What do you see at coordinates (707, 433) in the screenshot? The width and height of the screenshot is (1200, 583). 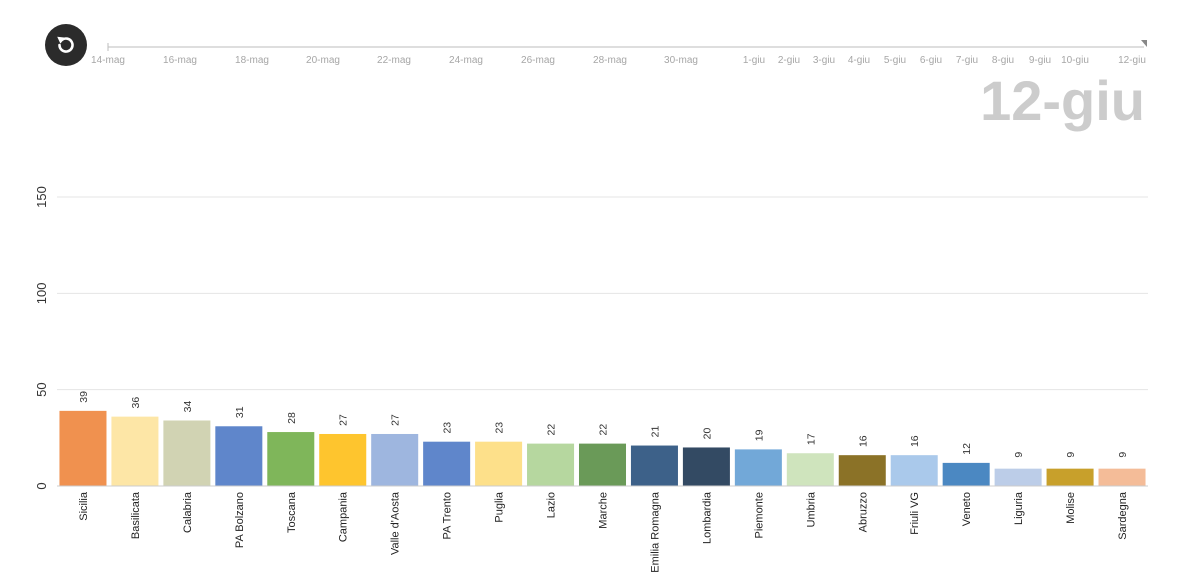 I see `value-label: 20` at bounding box center [707, 433].